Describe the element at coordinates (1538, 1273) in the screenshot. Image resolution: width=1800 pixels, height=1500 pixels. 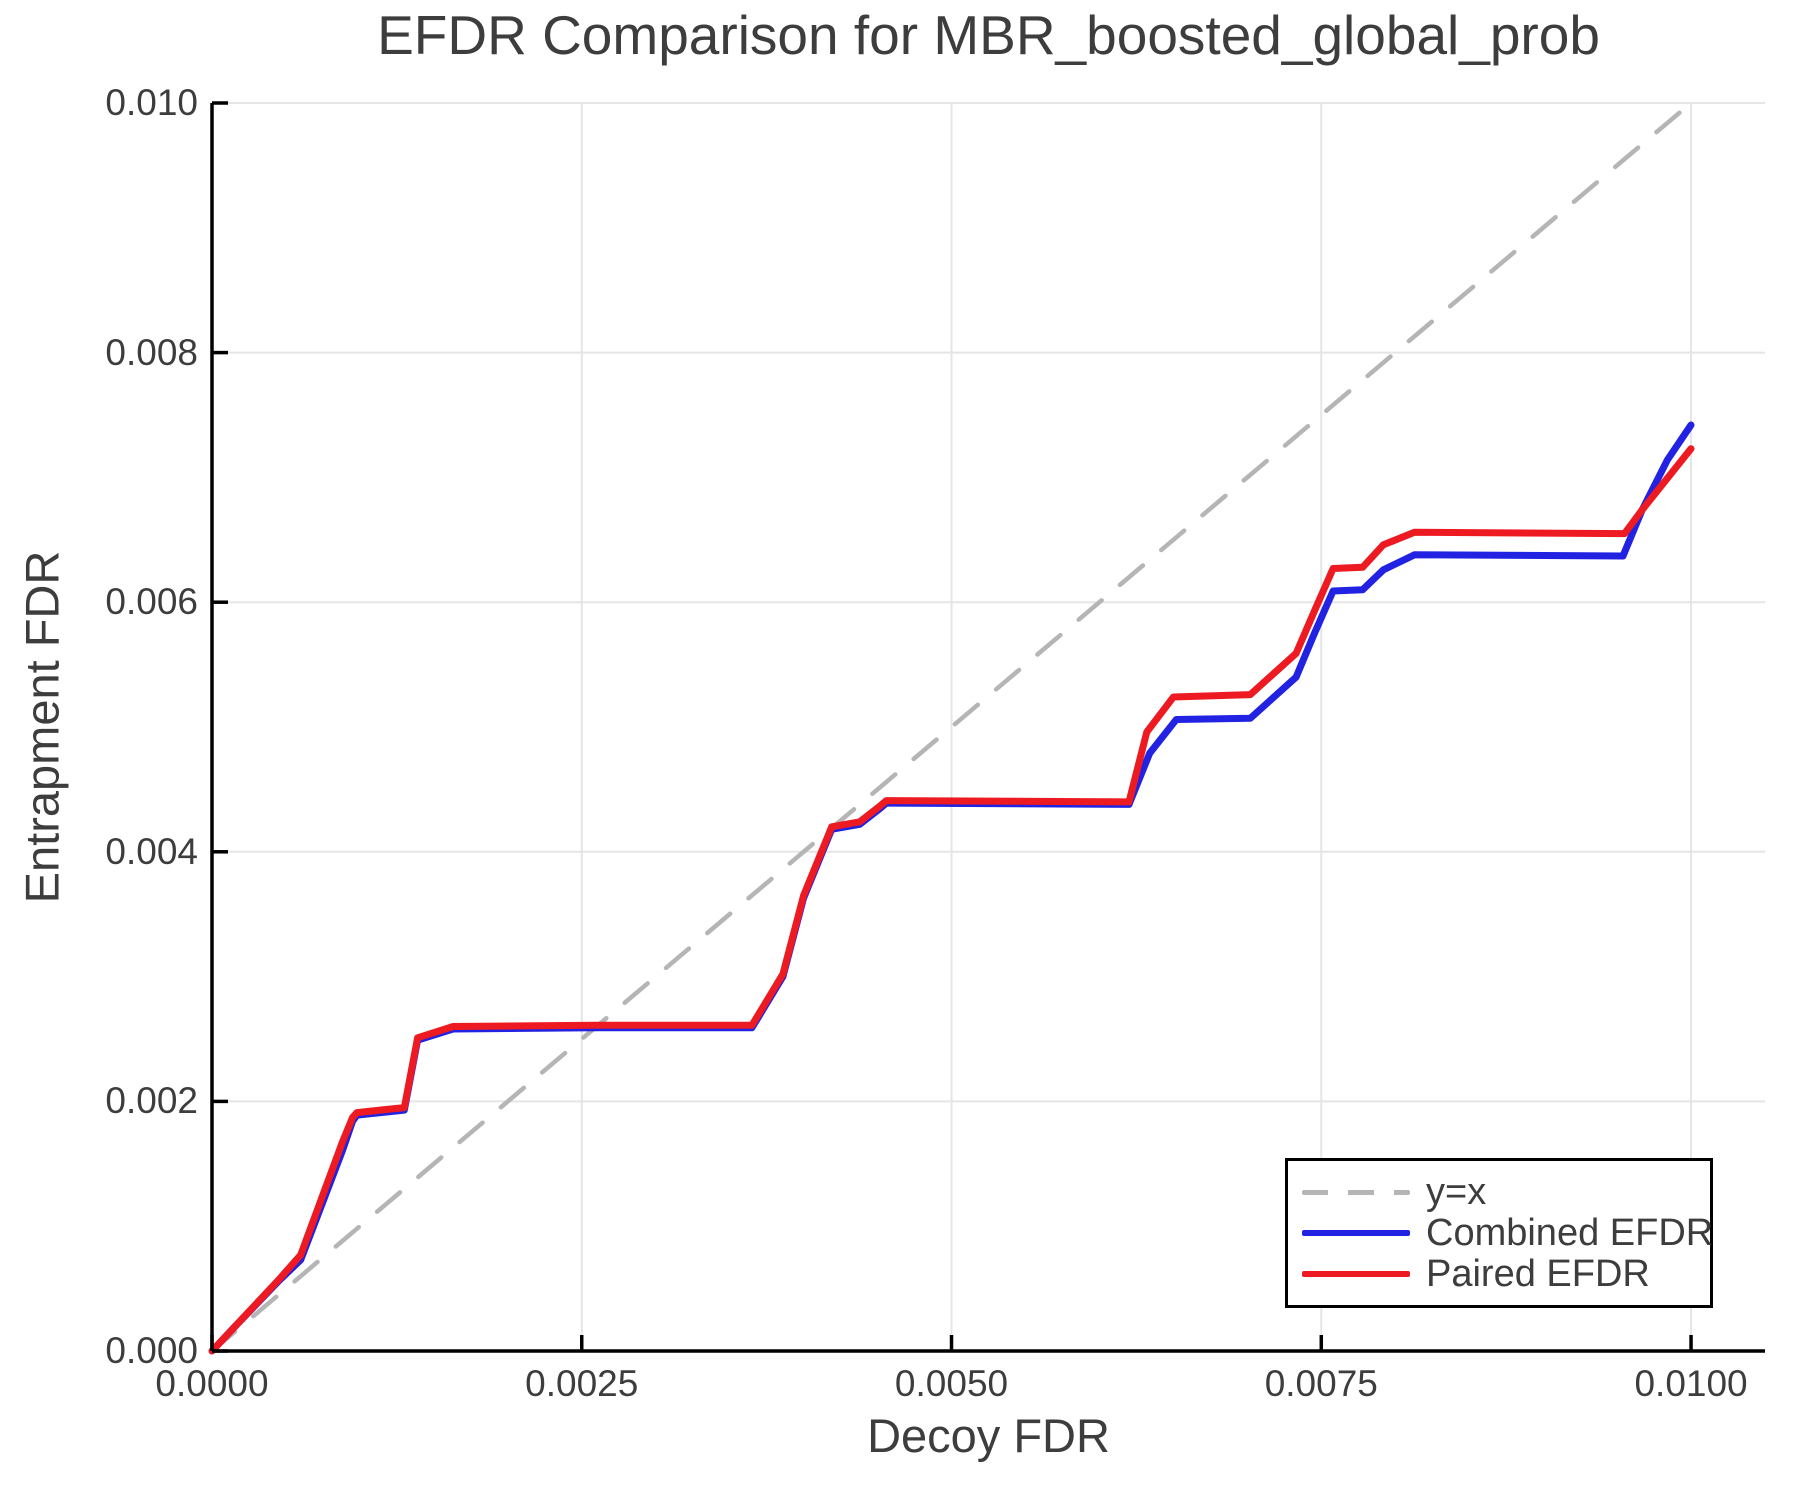
I see `legend-label: Paired EFDR` at that location.